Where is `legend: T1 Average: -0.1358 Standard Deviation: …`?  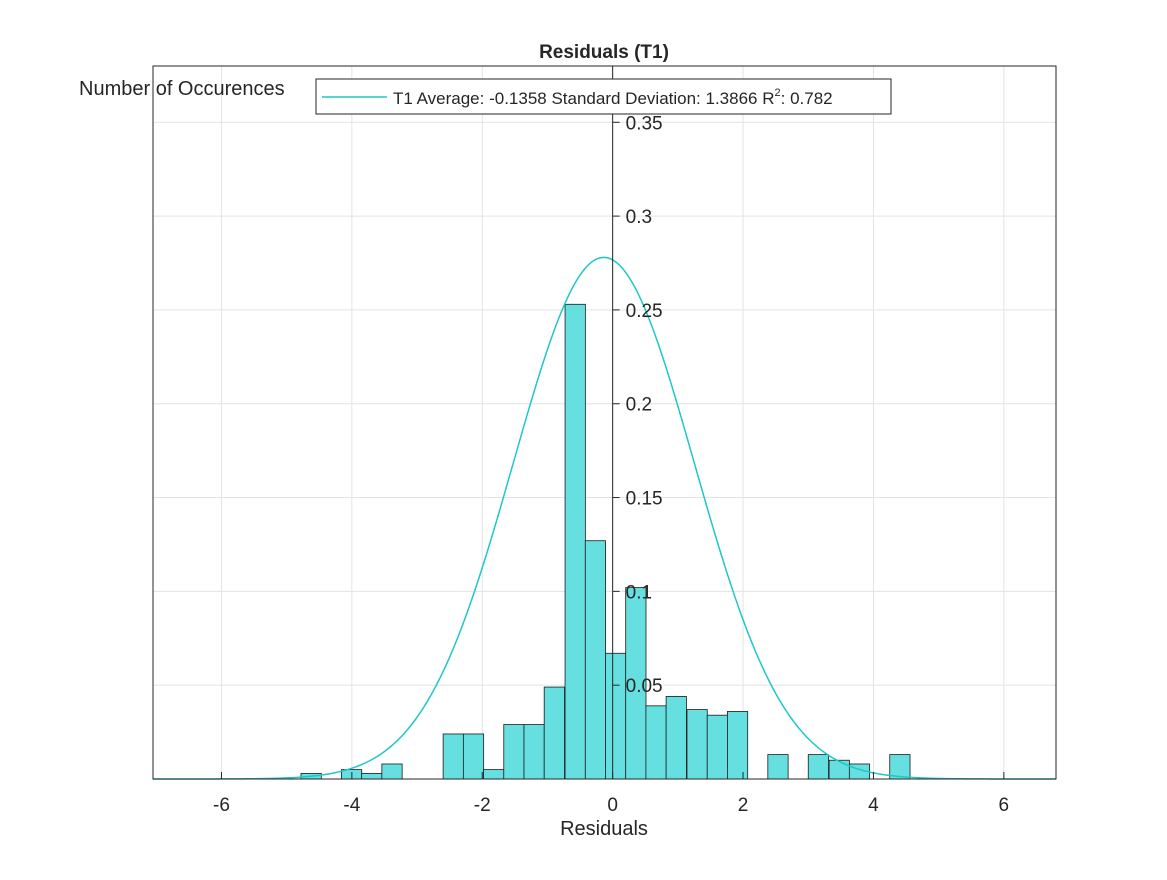 legend: T1 Average: -0.1358 Standard Deviation: … is located at coordinates (603, 96).